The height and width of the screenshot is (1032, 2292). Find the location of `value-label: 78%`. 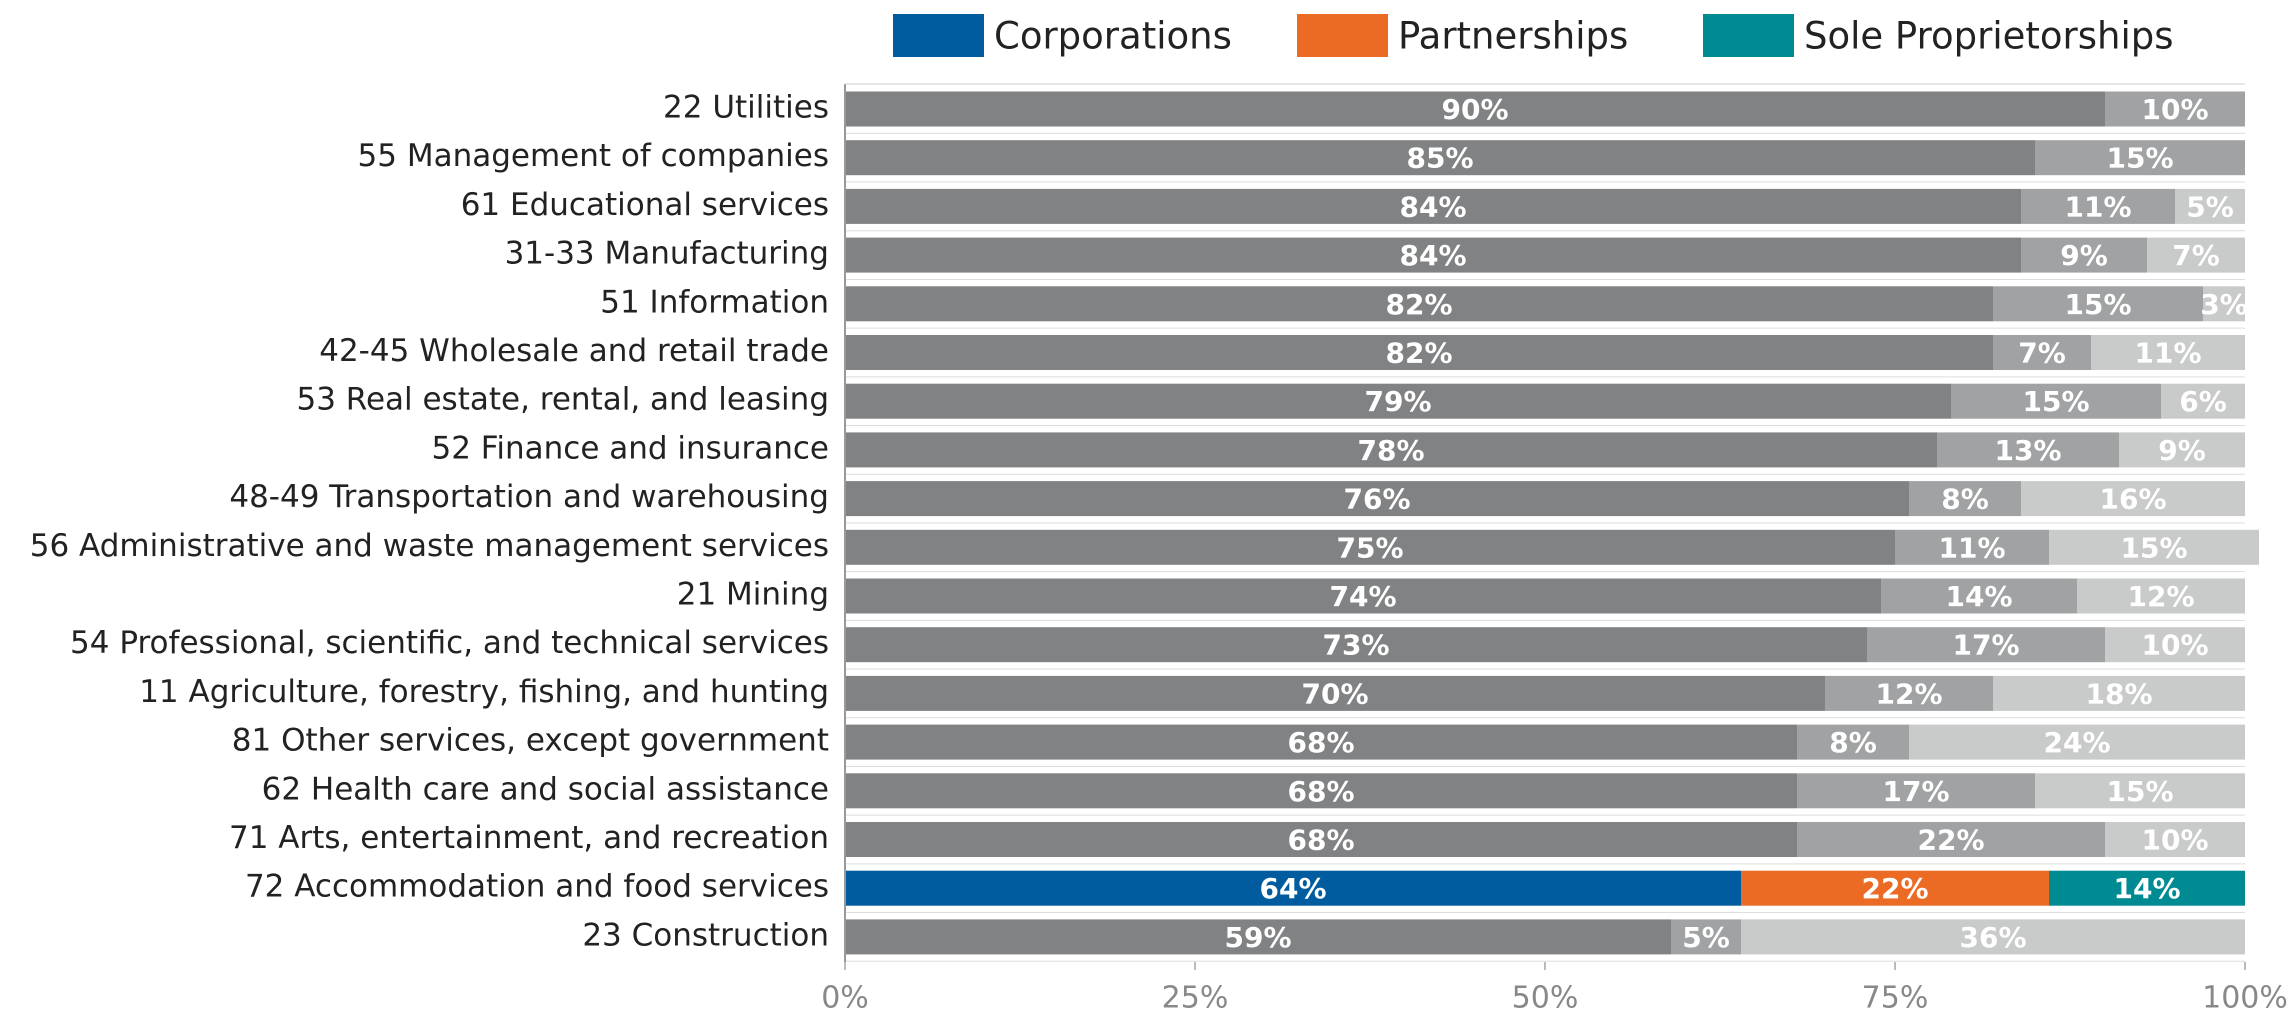

value-label: 78% is located at coordinates (1390, 450).